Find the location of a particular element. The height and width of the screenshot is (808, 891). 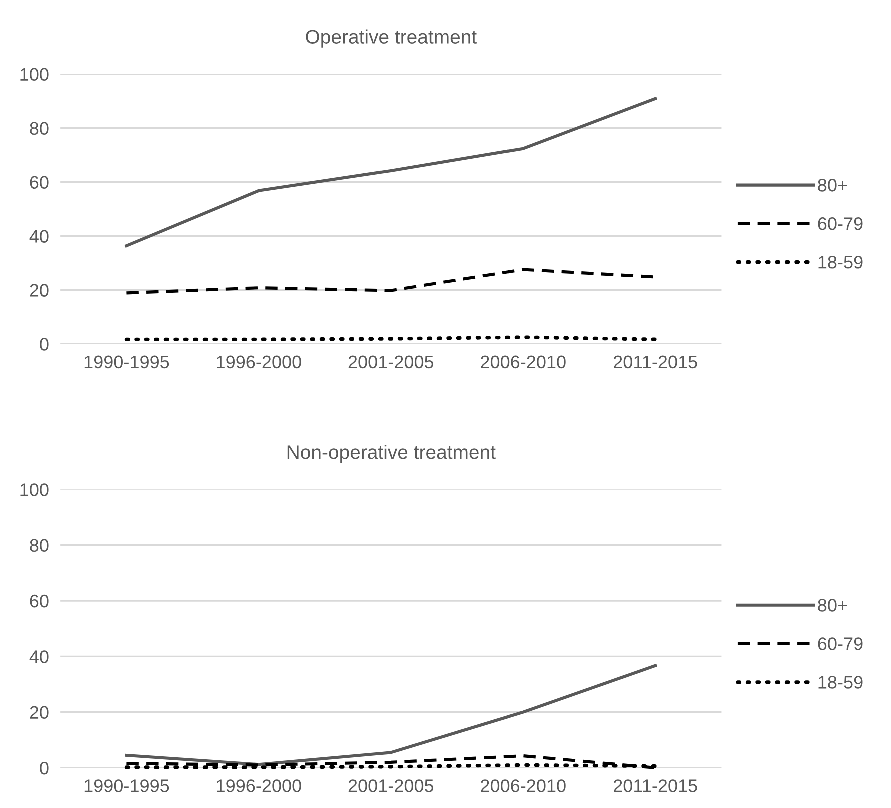

chart-title: Operative treatment is located at coordinates (391, 39).